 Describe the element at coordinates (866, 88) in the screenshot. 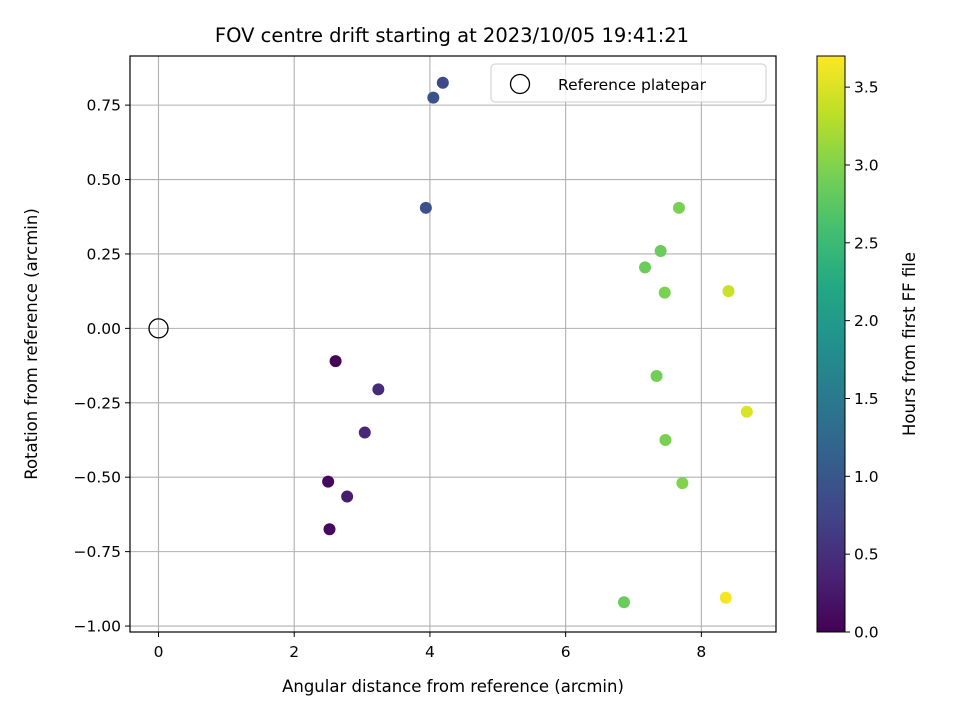

I see `colorbar-tick-label: 3.5` at that location.